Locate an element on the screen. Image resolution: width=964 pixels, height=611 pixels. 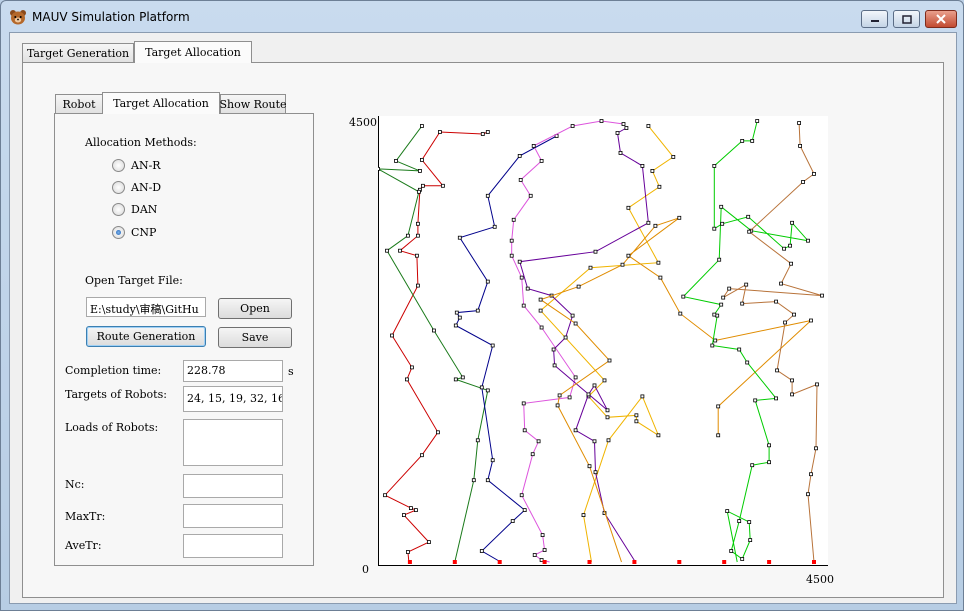
window-title: MAUV Simulation Platform is located at coordinates (111, 17).